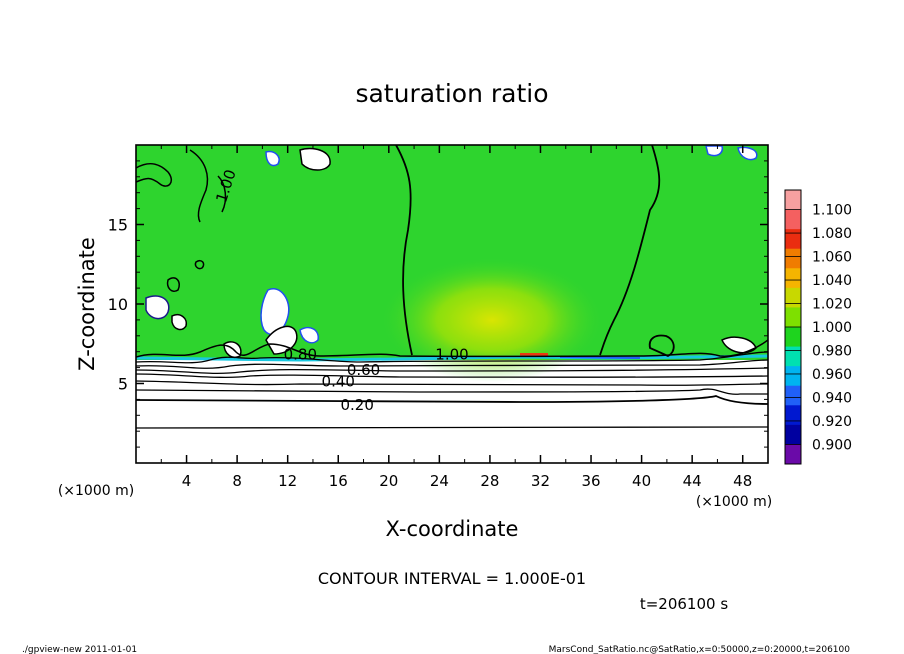 This screenshot has width=904, height=654. Describe the element at coordinates (684, 604) in the screenshot. I see `time-label: t=206100 s` at that location.